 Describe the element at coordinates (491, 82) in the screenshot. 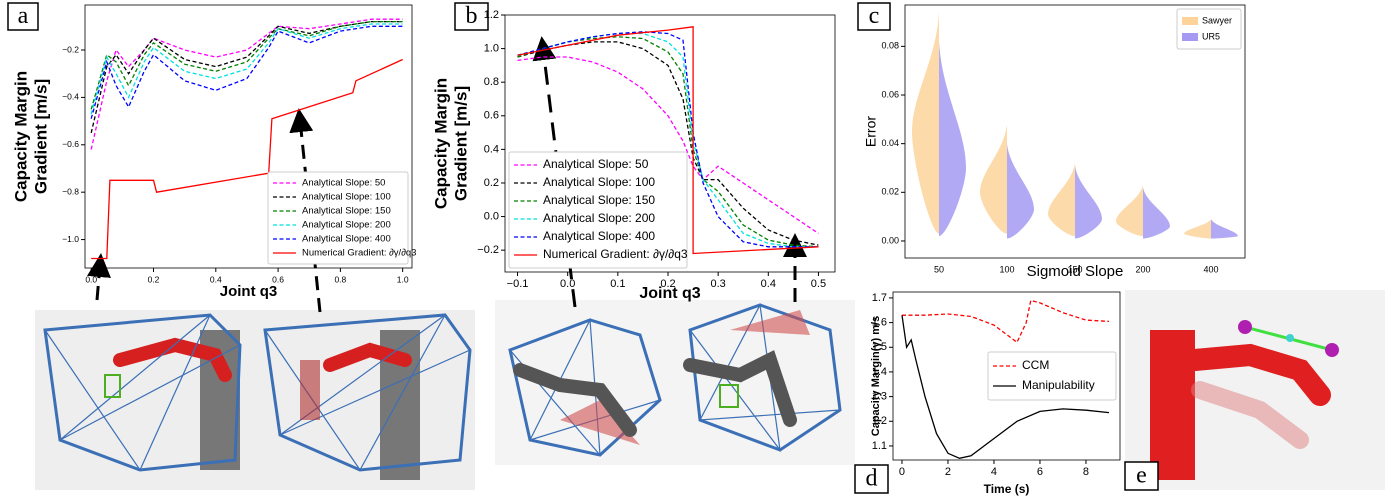

I see `y-tick-label: 0.8` at that location.